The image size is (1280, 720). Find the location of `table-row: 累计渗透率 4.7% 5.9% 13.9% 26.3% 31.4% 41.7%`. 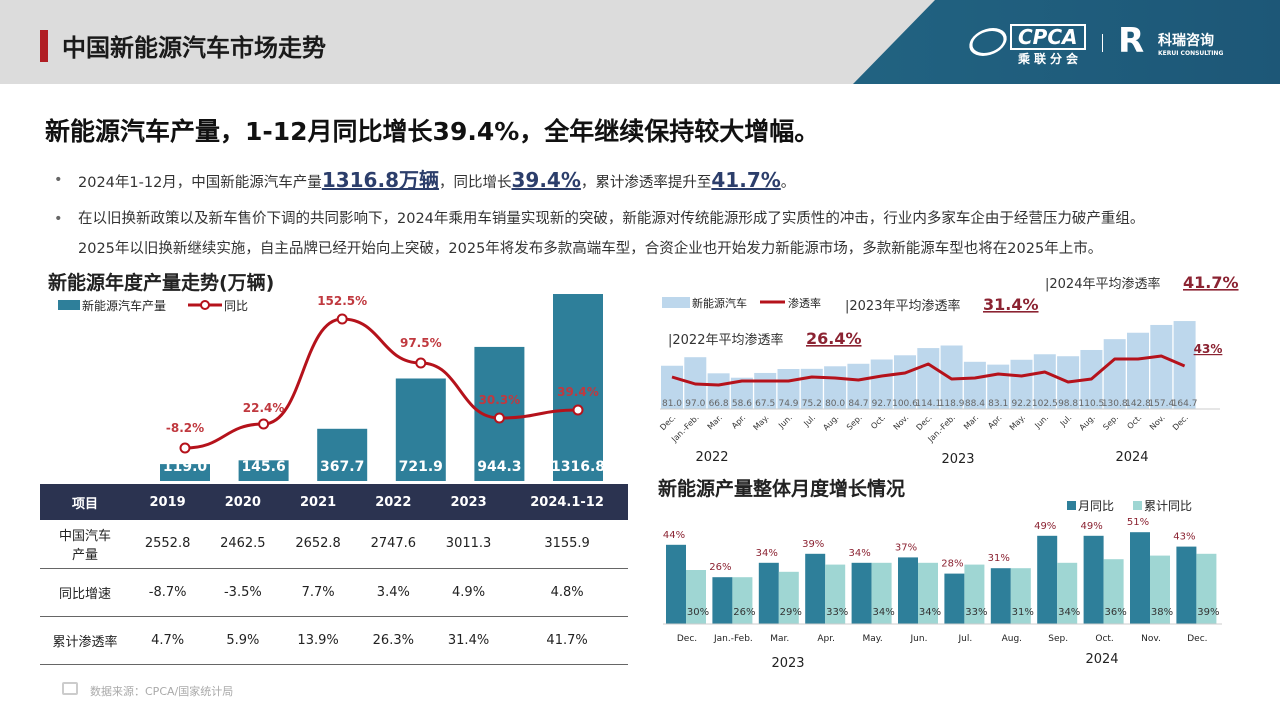

table-row: 累计渗透率 4.7% 5.9% 13.9% 26.3% 31.4% 41.7% is located at coordinates (334, 640).